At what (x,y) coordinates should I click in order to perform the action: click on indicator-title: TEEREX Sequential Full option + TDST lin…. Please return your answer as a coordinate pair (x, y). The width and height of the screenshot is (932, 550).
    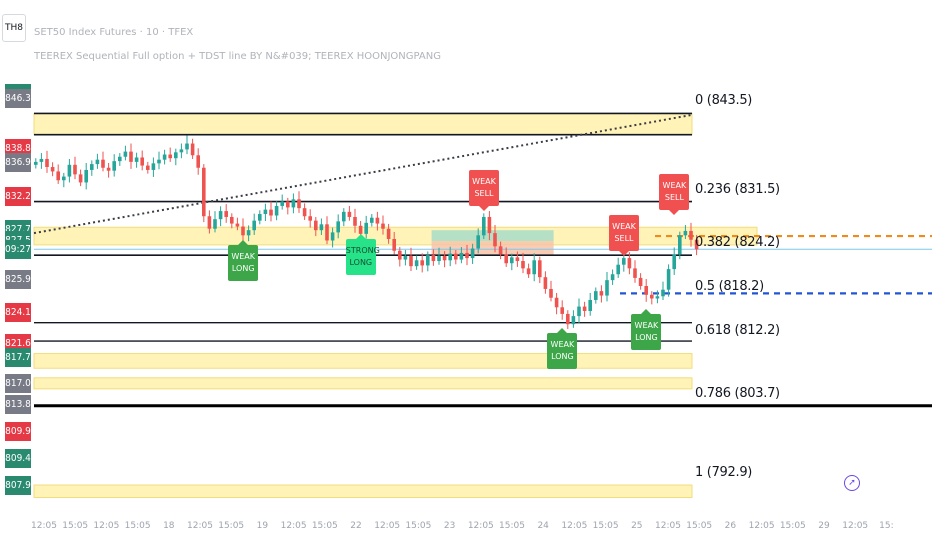
    Looking at the image, I should click on (237, 56).